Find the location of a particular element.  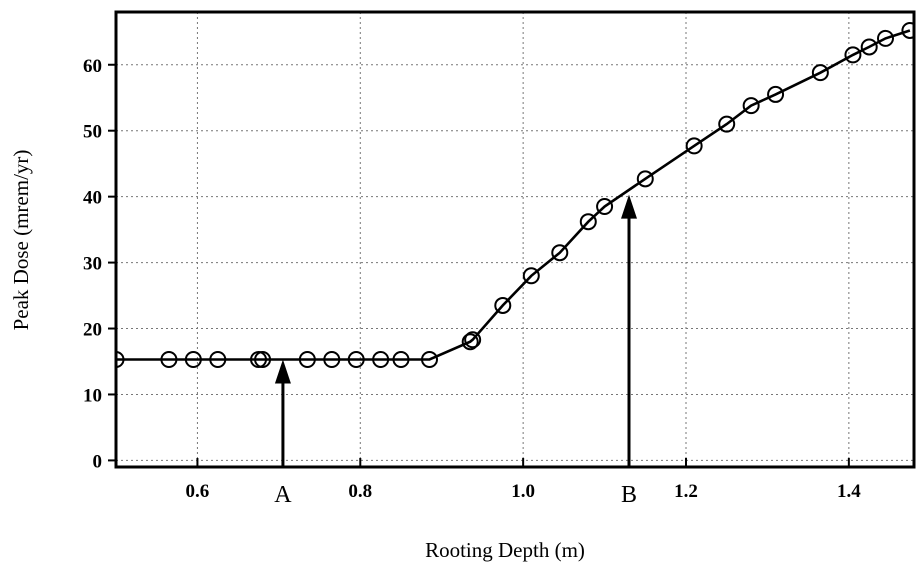

x-tick-label: 0.6 is located at coordinates (198, 491).